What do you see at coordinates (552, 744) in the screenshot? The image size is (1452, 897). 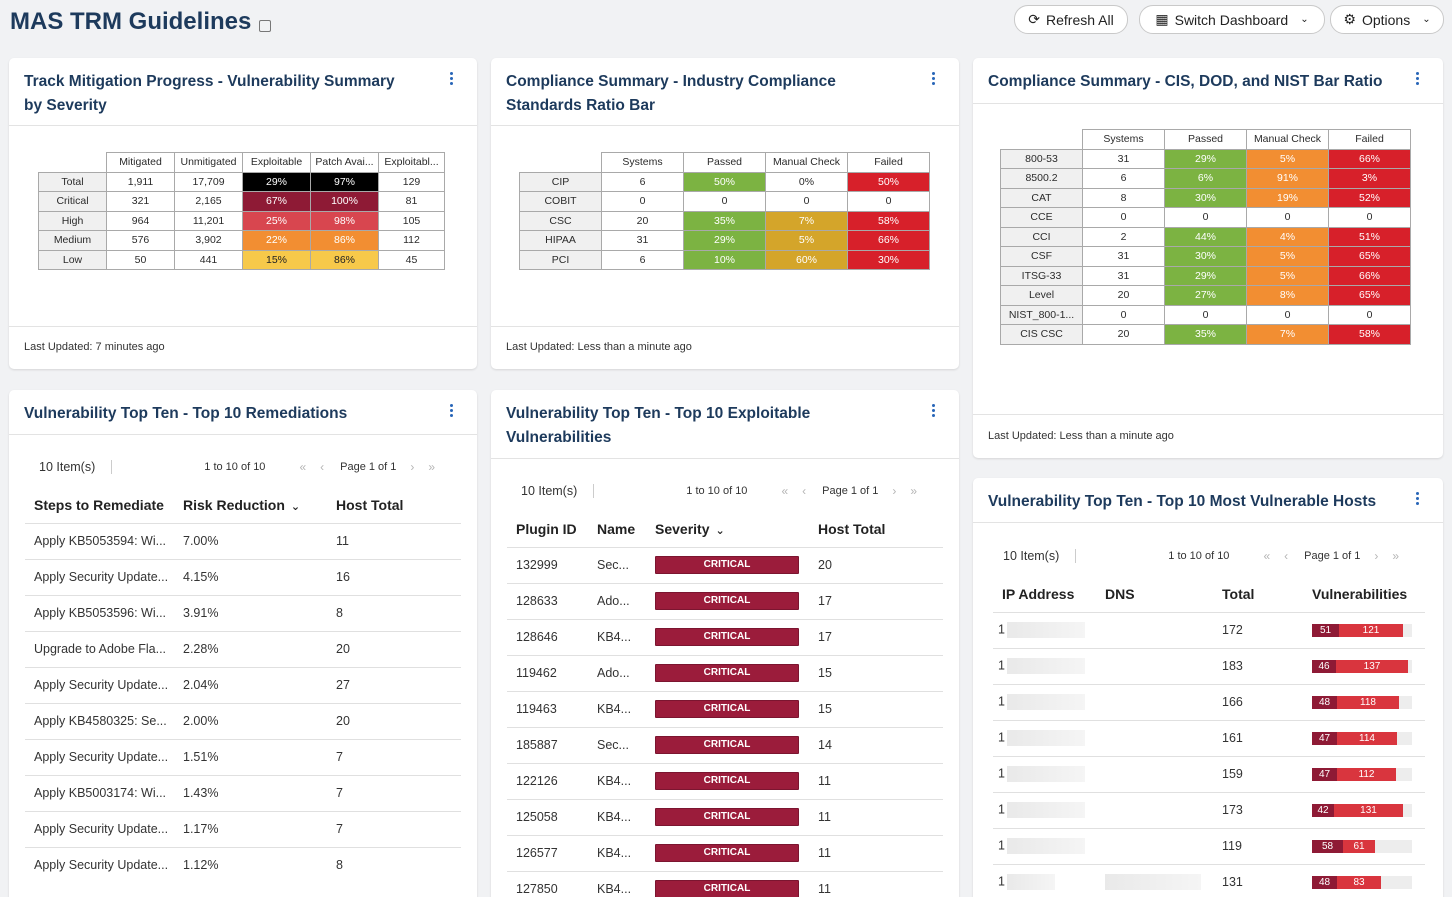 I see `plugin-id-link: 185887` at bounding box center [552, 744].